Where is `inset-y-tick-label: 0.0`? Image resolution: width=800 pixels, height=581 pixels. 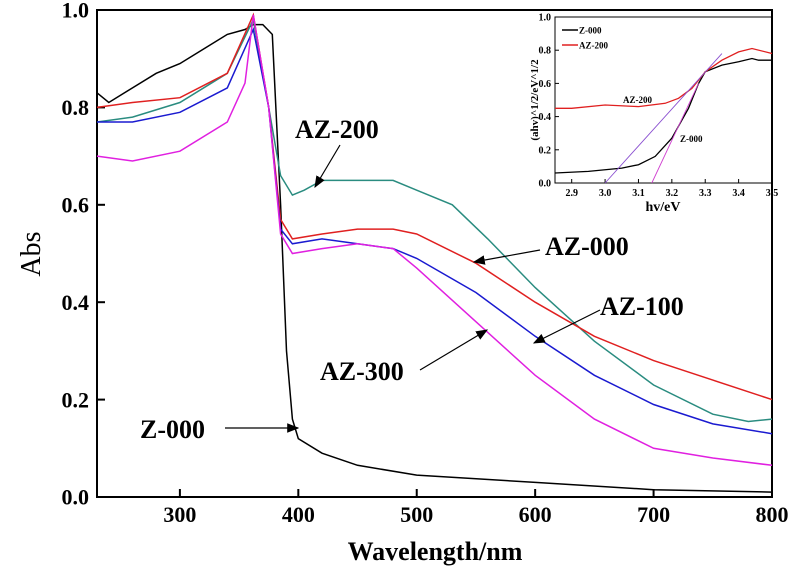
inset-y-tick-label: 0.0 is located at coordinates (545, 184).